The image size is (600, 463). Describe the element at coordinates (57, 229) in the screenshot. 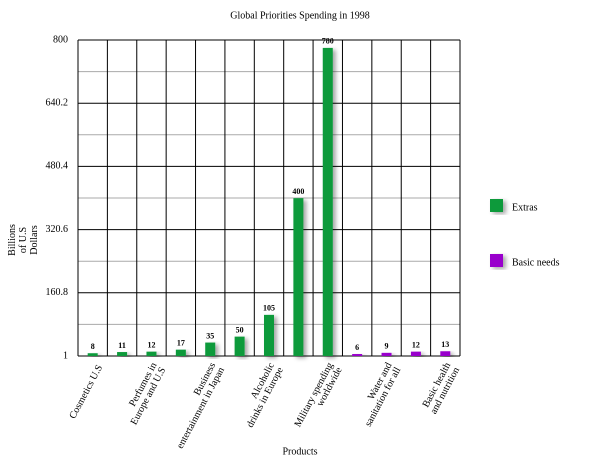

I see `y-tick-label: 320.6` at that location.